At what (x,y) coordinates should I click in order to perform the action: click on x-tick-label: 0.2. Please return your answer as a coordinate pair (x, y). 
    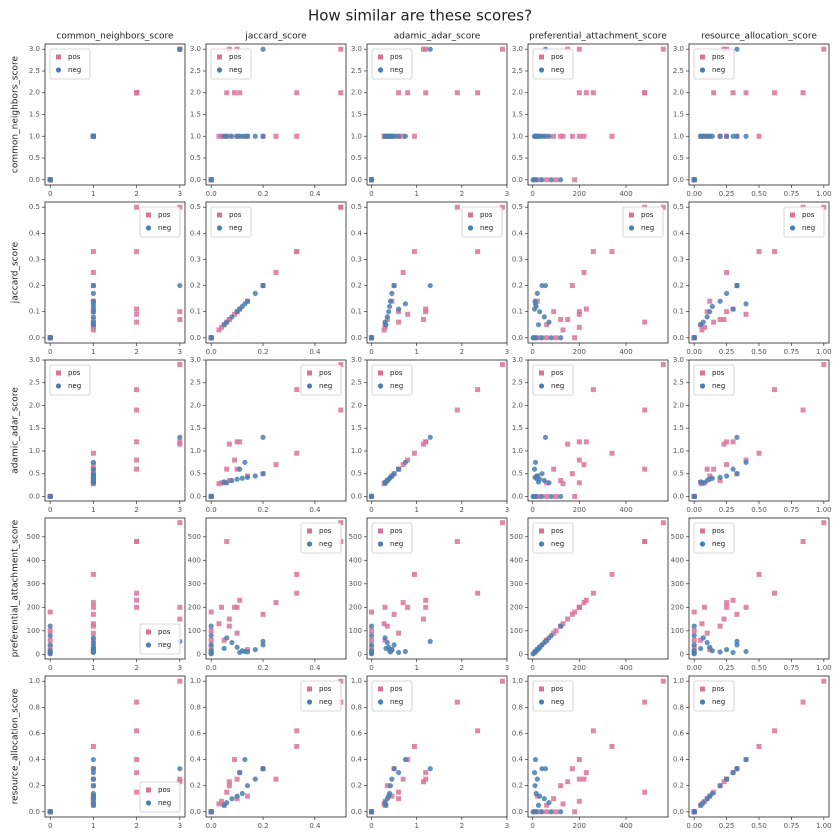
    Looking at the image, I should click on (262, 668).